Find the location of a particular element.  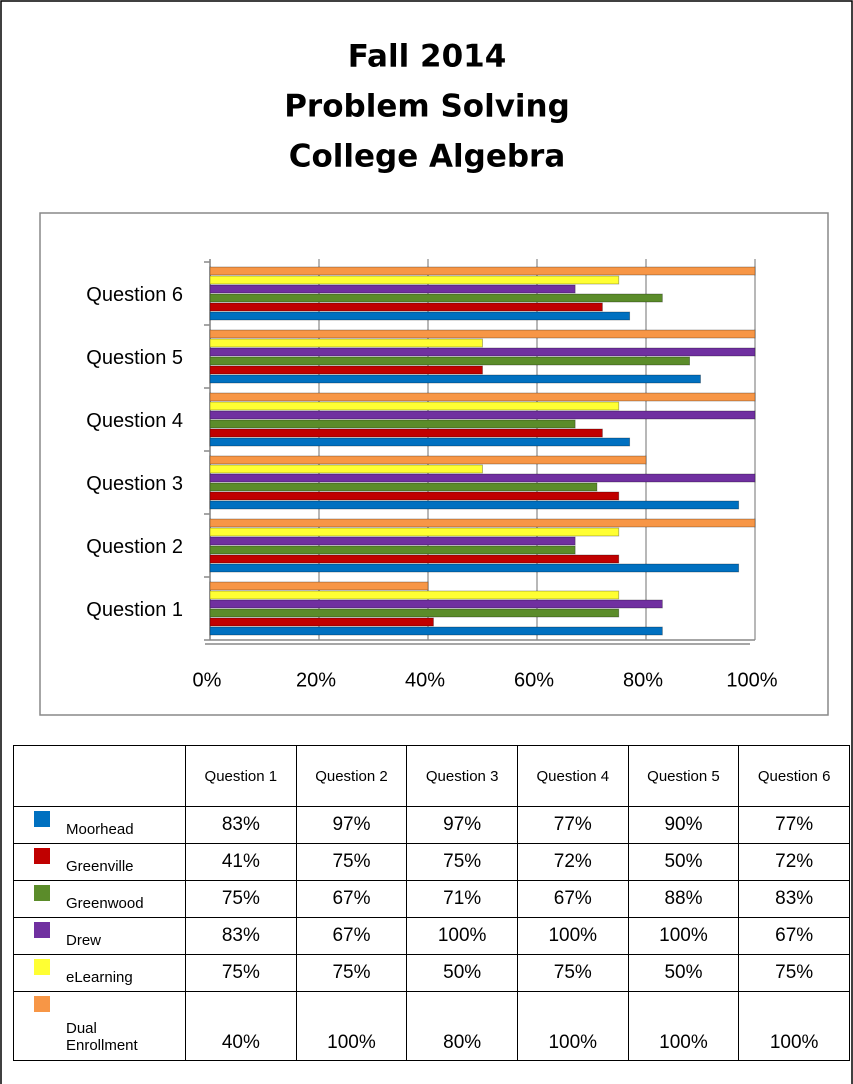

series-name: Greenville is located at coordinates (100, 866).